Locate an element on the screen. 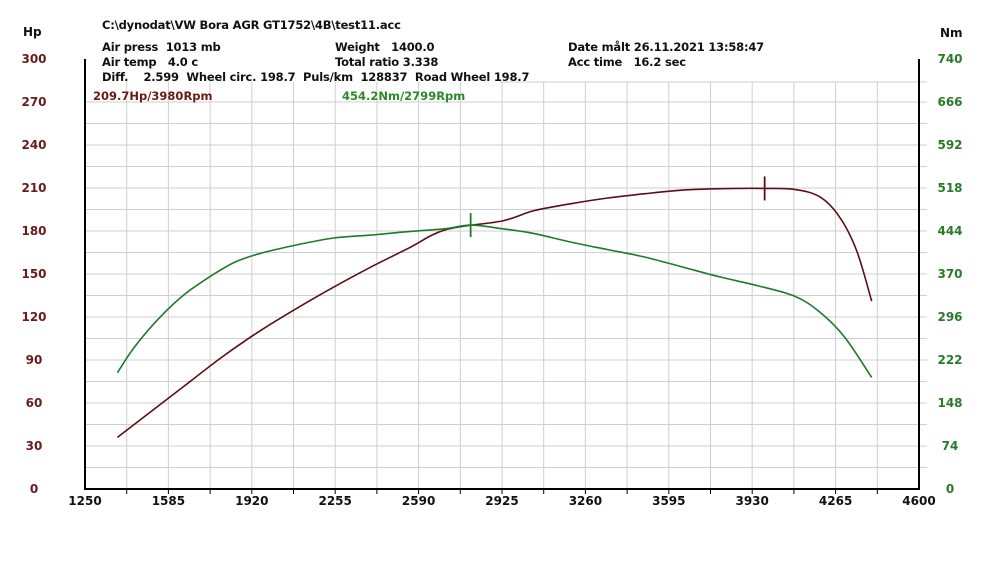 The image size is (1000, 562). right-y-tick-label: 592 is located at coordinates (950, 145).